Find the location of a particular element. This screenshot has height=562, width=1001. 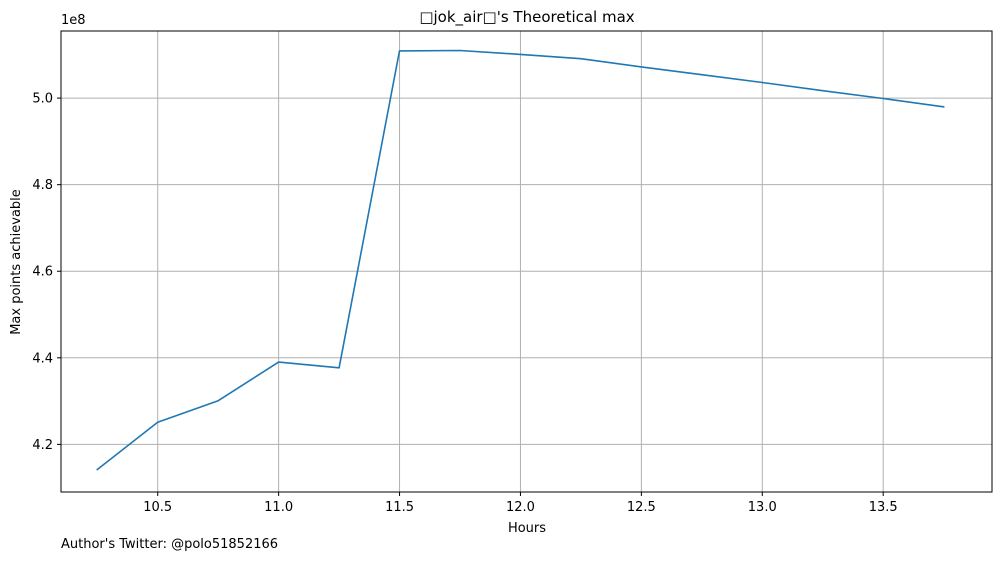

x-tick-label: 13.5 is located at coordinates (883, 507).